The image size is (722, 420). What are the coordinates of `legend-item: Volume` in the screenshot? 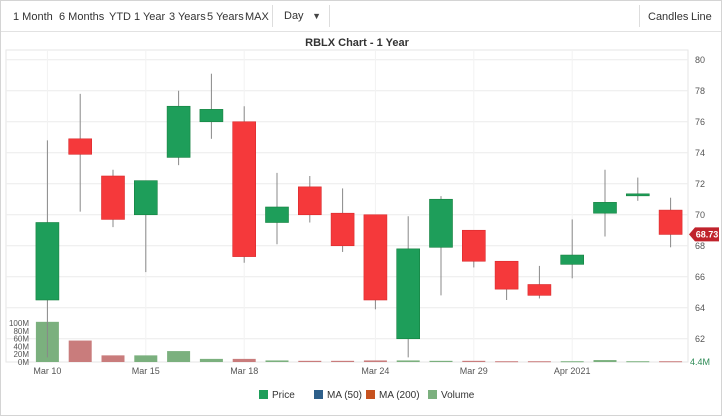 It's located at (451, 395).